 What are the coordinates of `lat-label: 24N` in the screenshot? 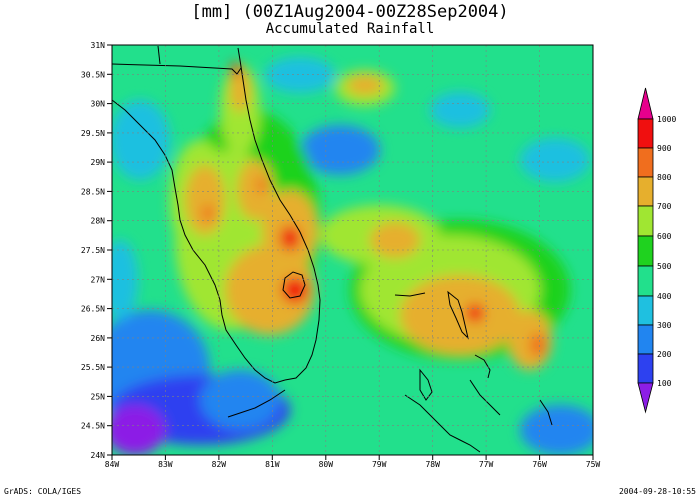 It's located at (98, 455).